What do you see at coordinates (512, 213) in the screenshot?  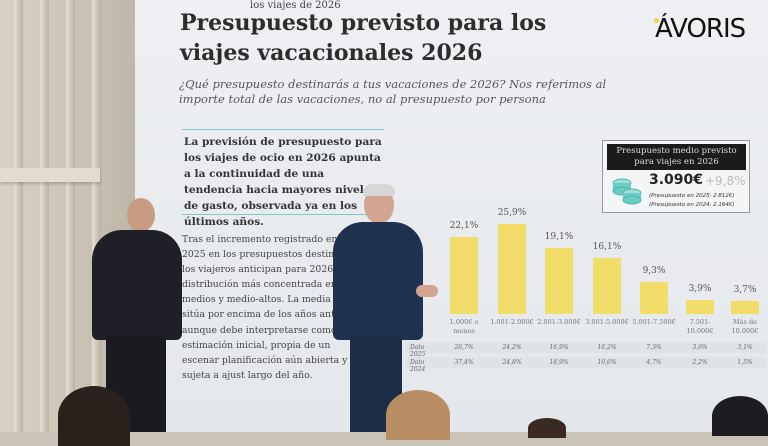 I see `bar-value-label: 25,9%` at bounding box center [512, 213].